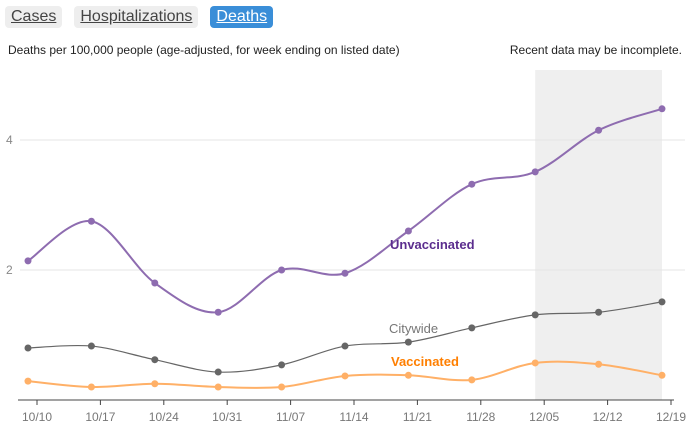 The image size is (690, 438). I want to click on unvaccinated-label: Unvaccinated, so click(432, 244).